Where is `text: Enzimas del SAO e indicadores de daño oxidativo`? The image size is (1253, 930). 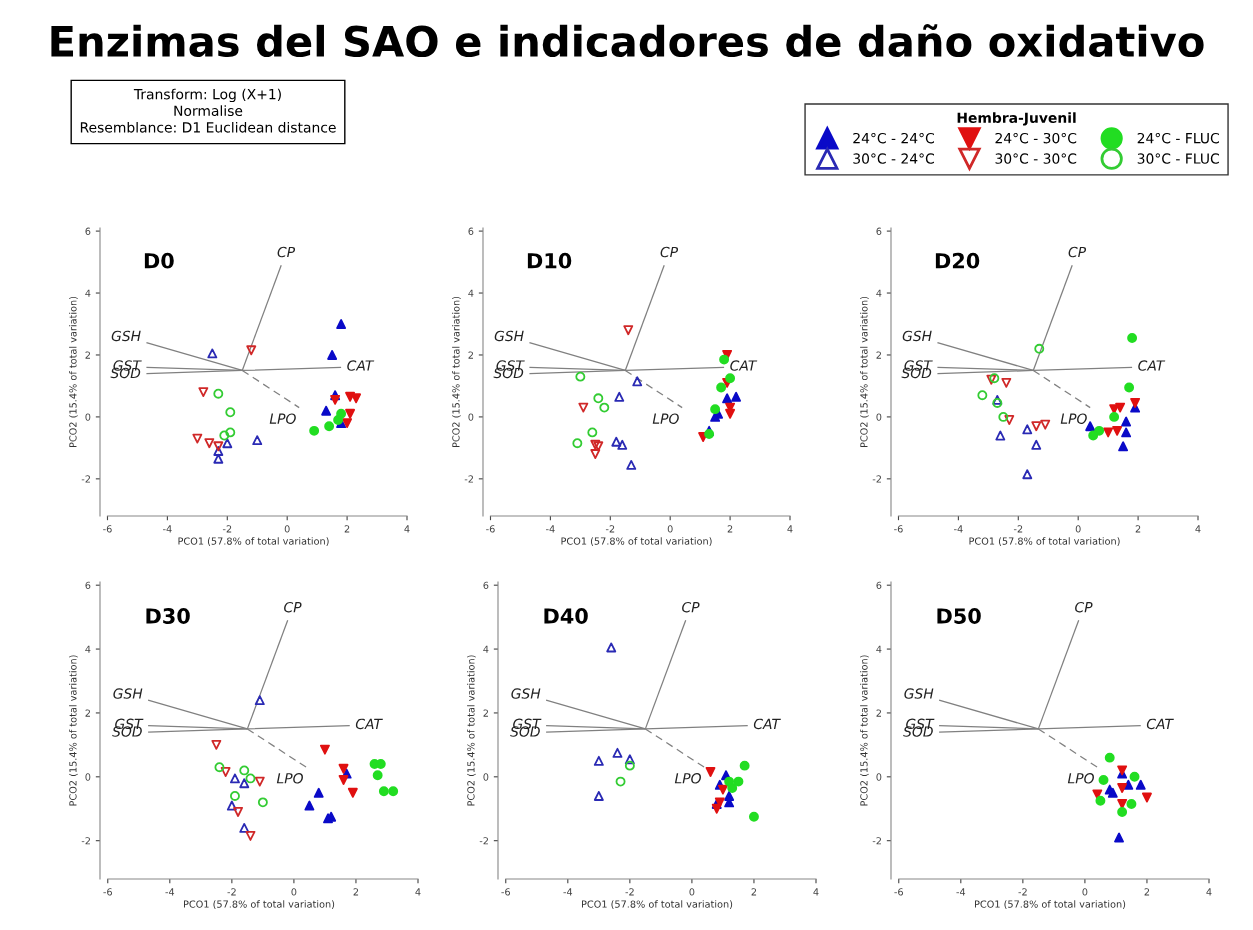
text: Enzimas del SAO e indicadores de daño oxidativo is located at coordinates (627, 41).